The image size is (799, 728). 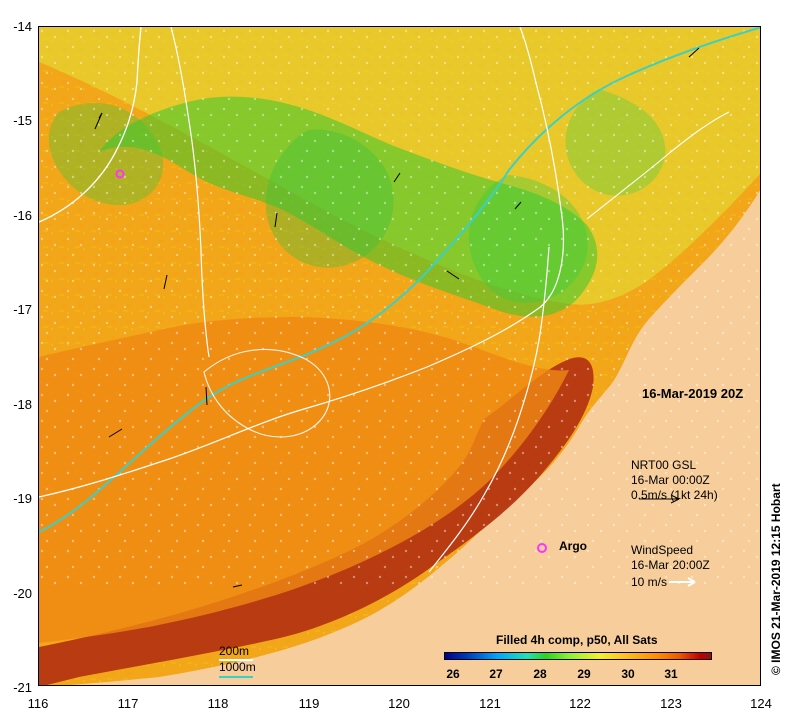 I want to click on wind-legend-scale: 10 m/s, so click(x=649, y=582).